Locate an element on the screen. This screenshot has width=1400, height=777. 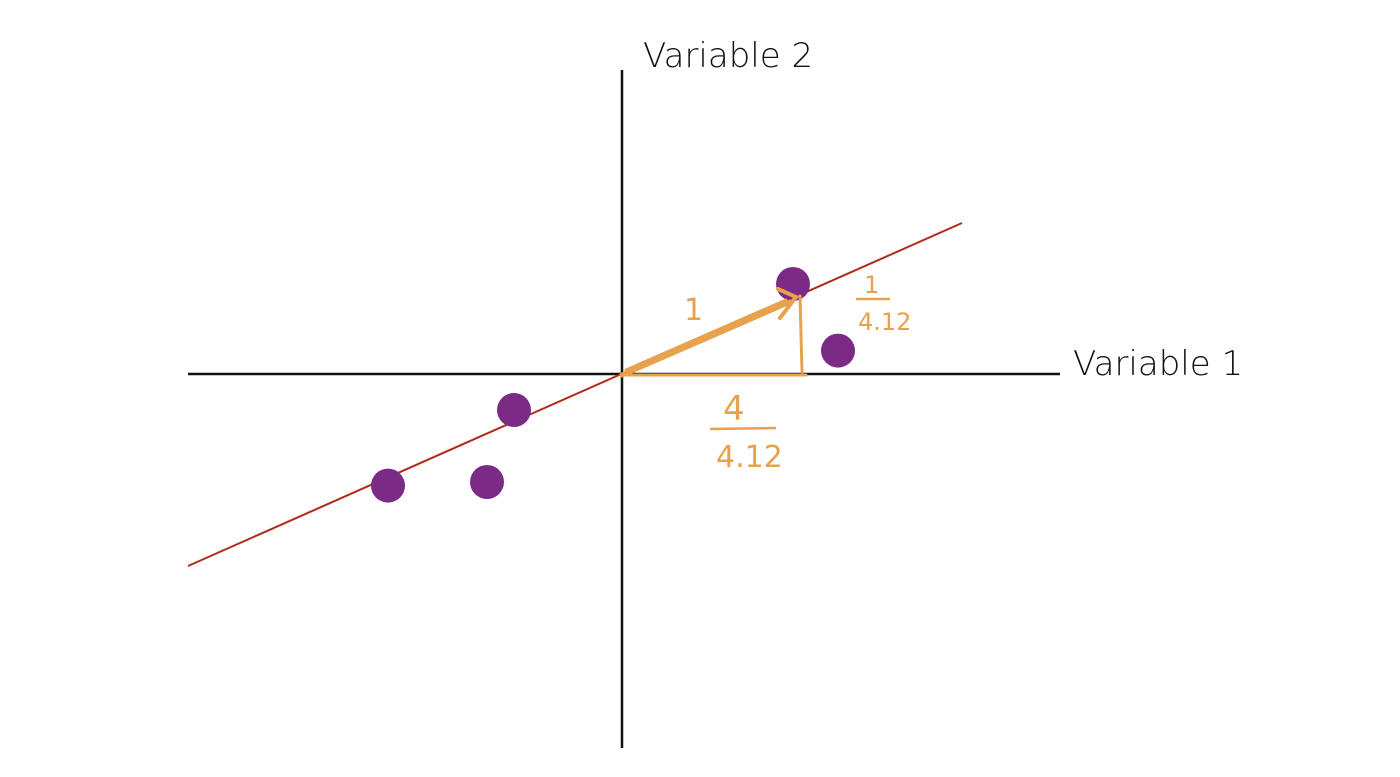
vector-arrow-shaft is located at coordinates (706, 338).